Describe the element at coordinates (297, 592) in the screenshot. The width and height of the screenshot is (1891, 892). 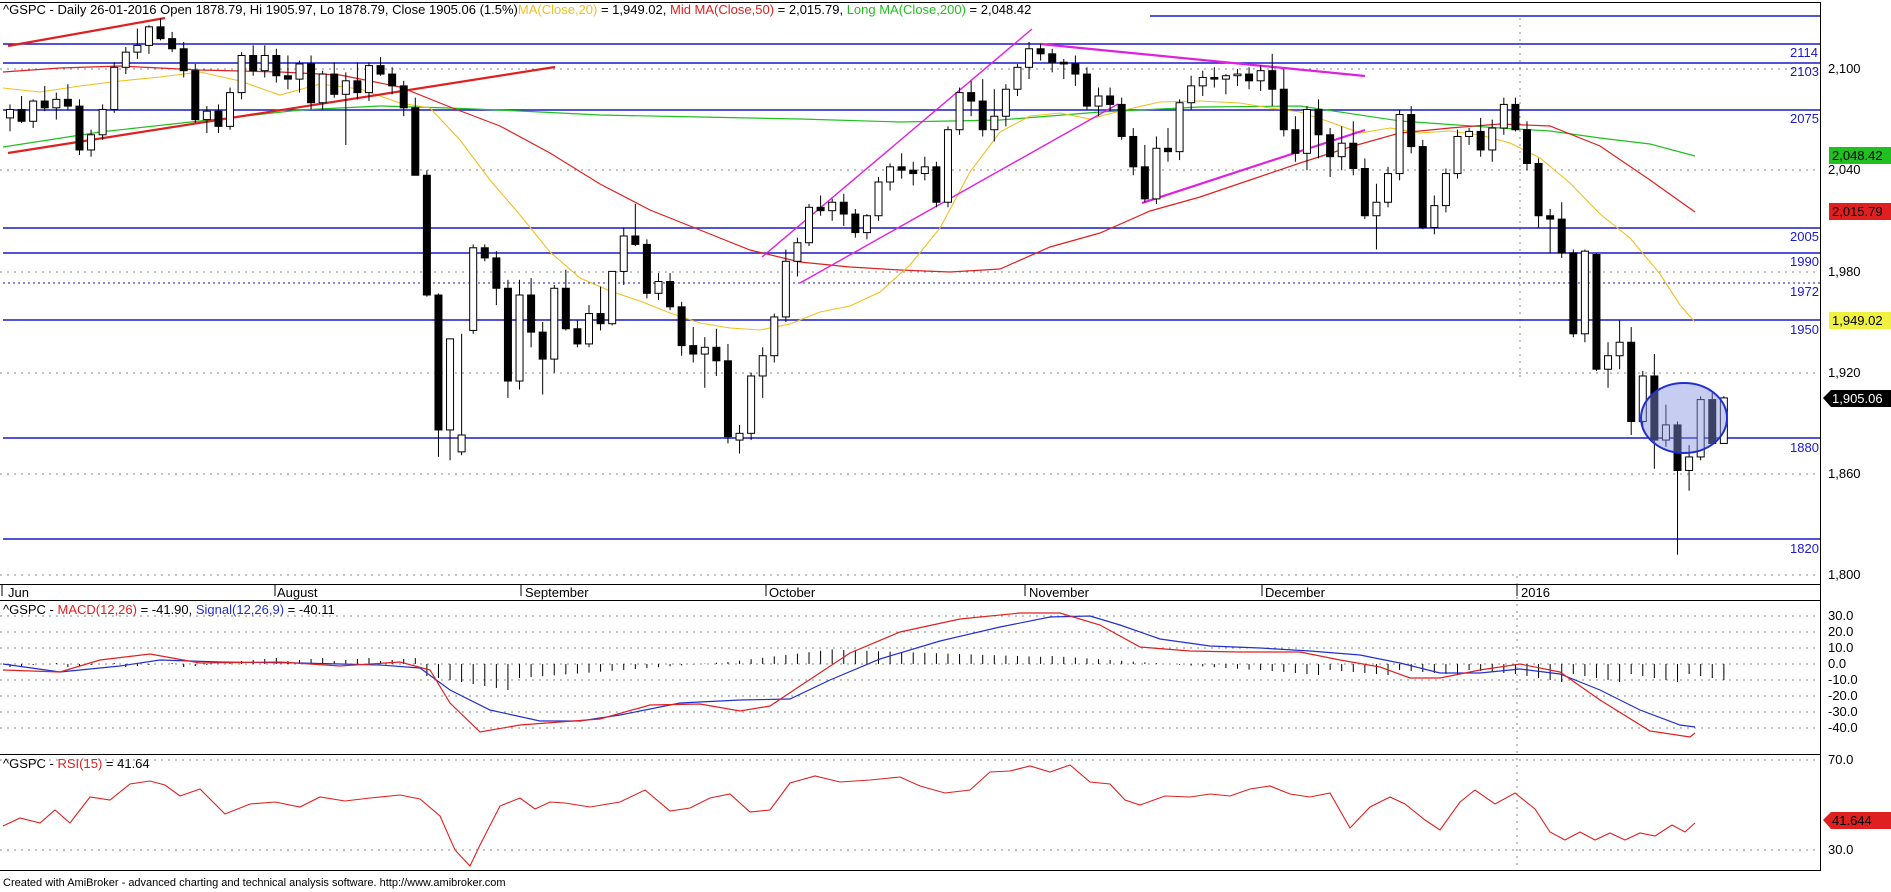
I see `x-tick-august: August` at that location.